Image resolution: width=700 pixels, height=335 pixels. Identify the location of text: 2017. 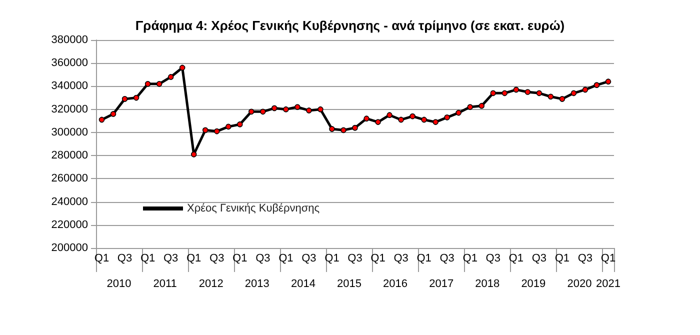
(441, 284).